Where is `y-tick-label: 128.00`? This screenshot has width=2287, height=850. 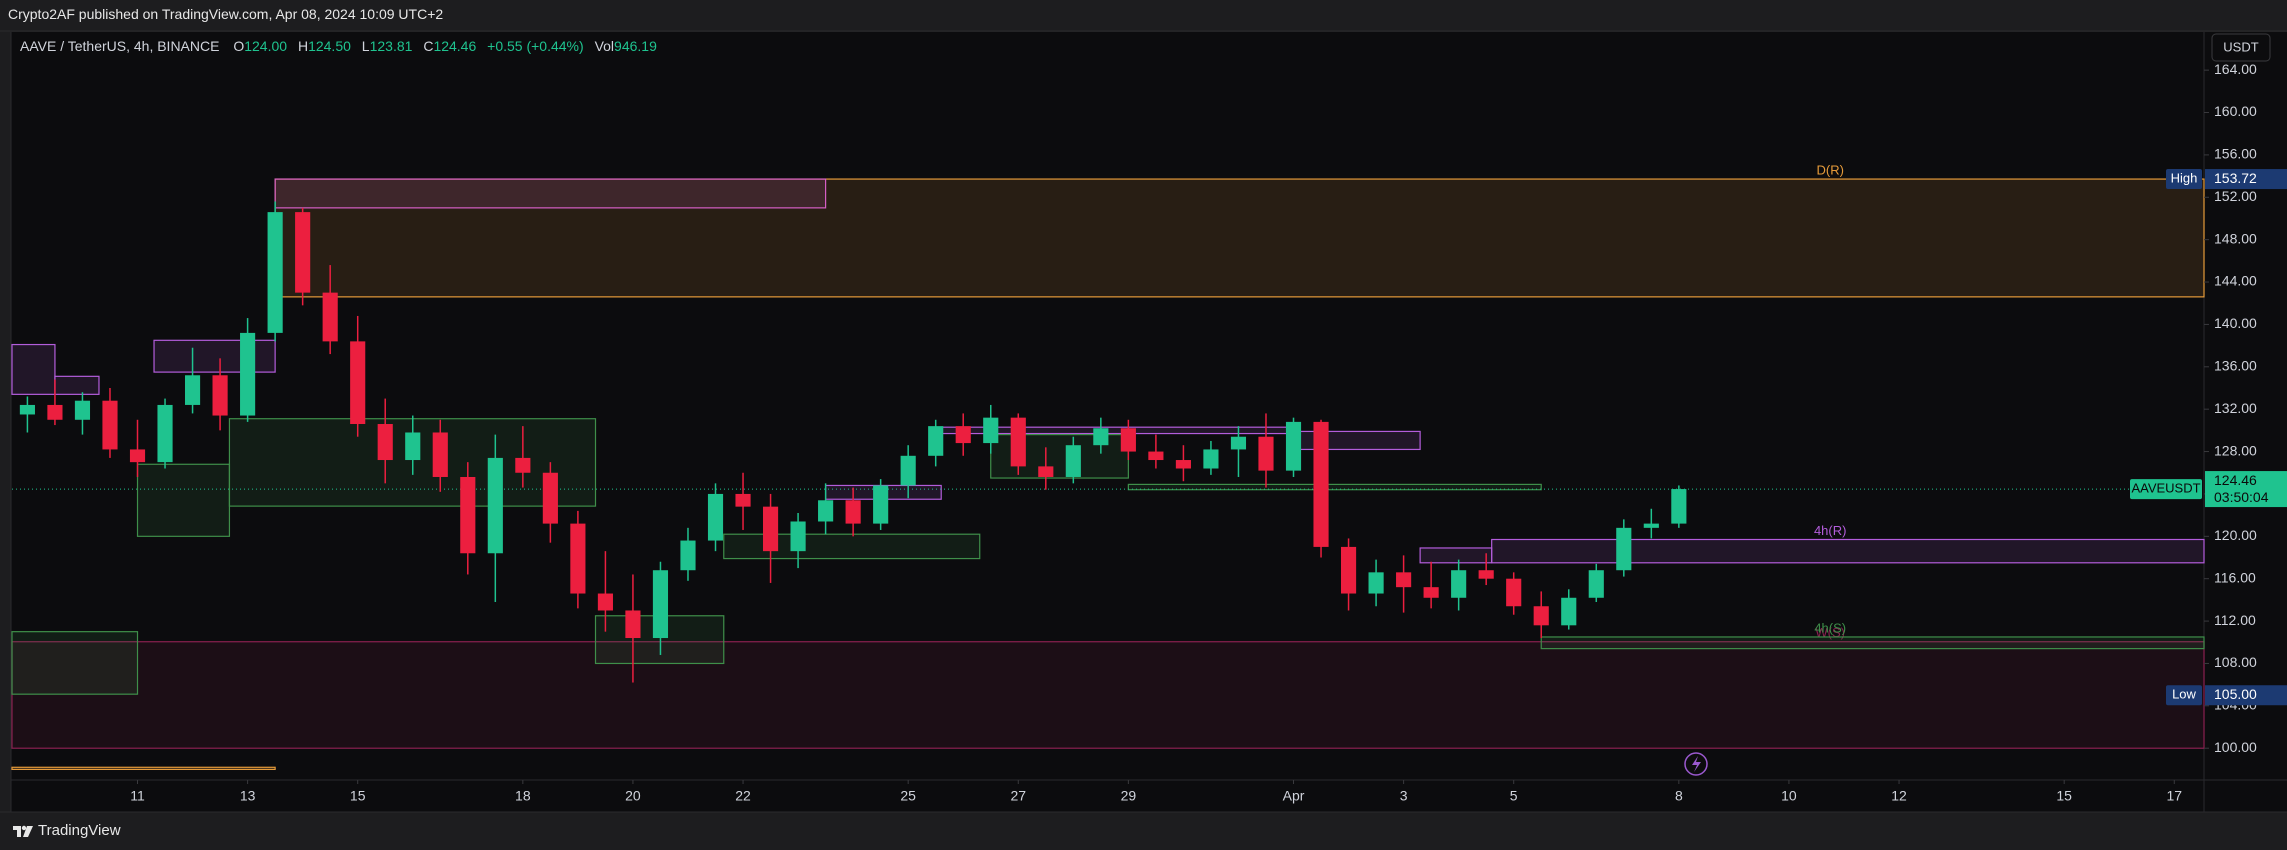
y-tick-label: 128.00 is located at coordinates (2235, 450).